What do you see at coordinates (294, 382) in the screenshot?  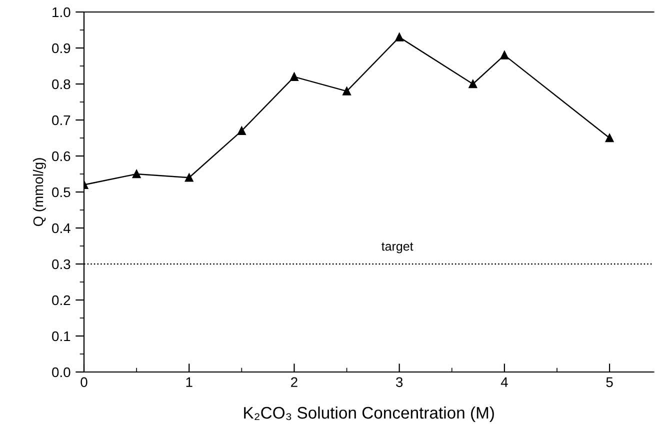 I see `x-tick-label: 2` at bounding box center [294, 382].